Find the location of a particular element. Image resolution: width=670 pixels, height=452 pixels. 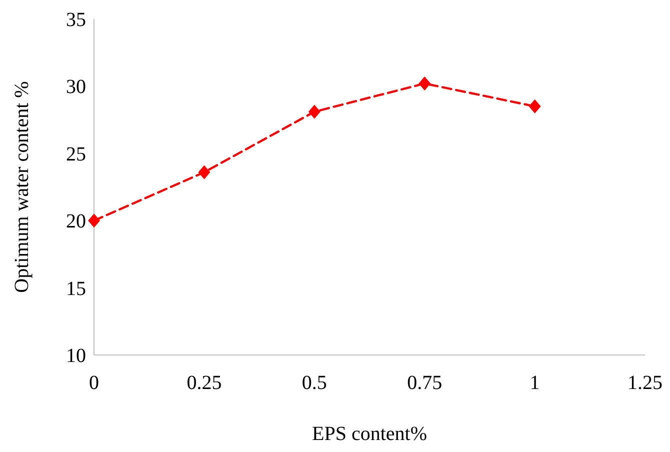

y-tick-label: 35 is located at coordinates (76, 20).